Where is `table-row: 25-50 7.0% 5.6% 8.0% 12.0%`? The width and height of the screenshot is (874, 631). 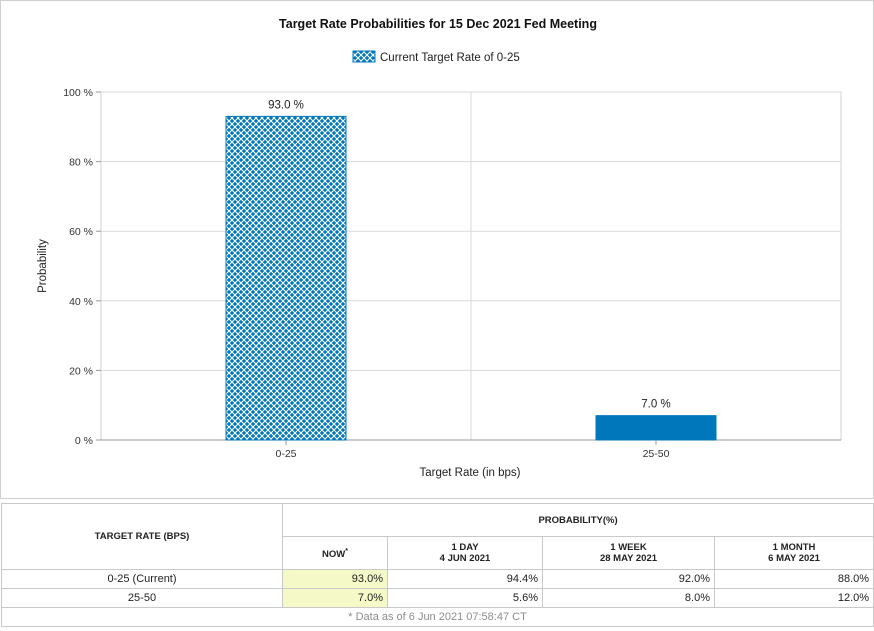 table-row: 25-50 7.0% 5.6% 8.0% 12.0% is located at coordinates (437, 598).